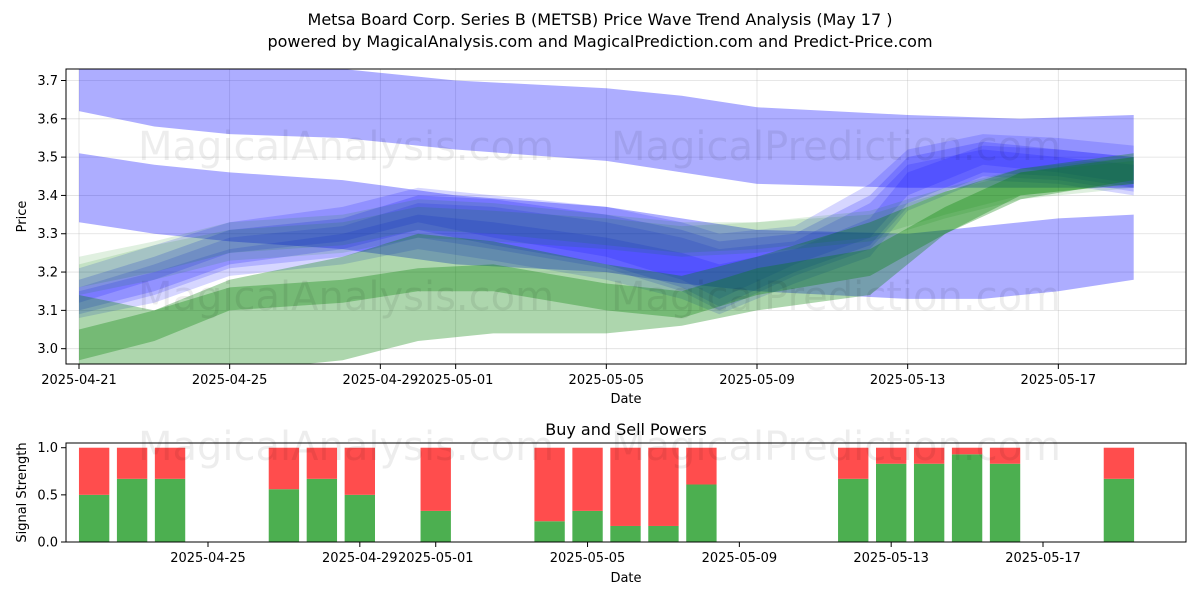 This screenshot has width=1200, height=600. Describe the element at coordinates (47, 119) in the screenshot. I see `y-tick-label: 3.6` at that location.